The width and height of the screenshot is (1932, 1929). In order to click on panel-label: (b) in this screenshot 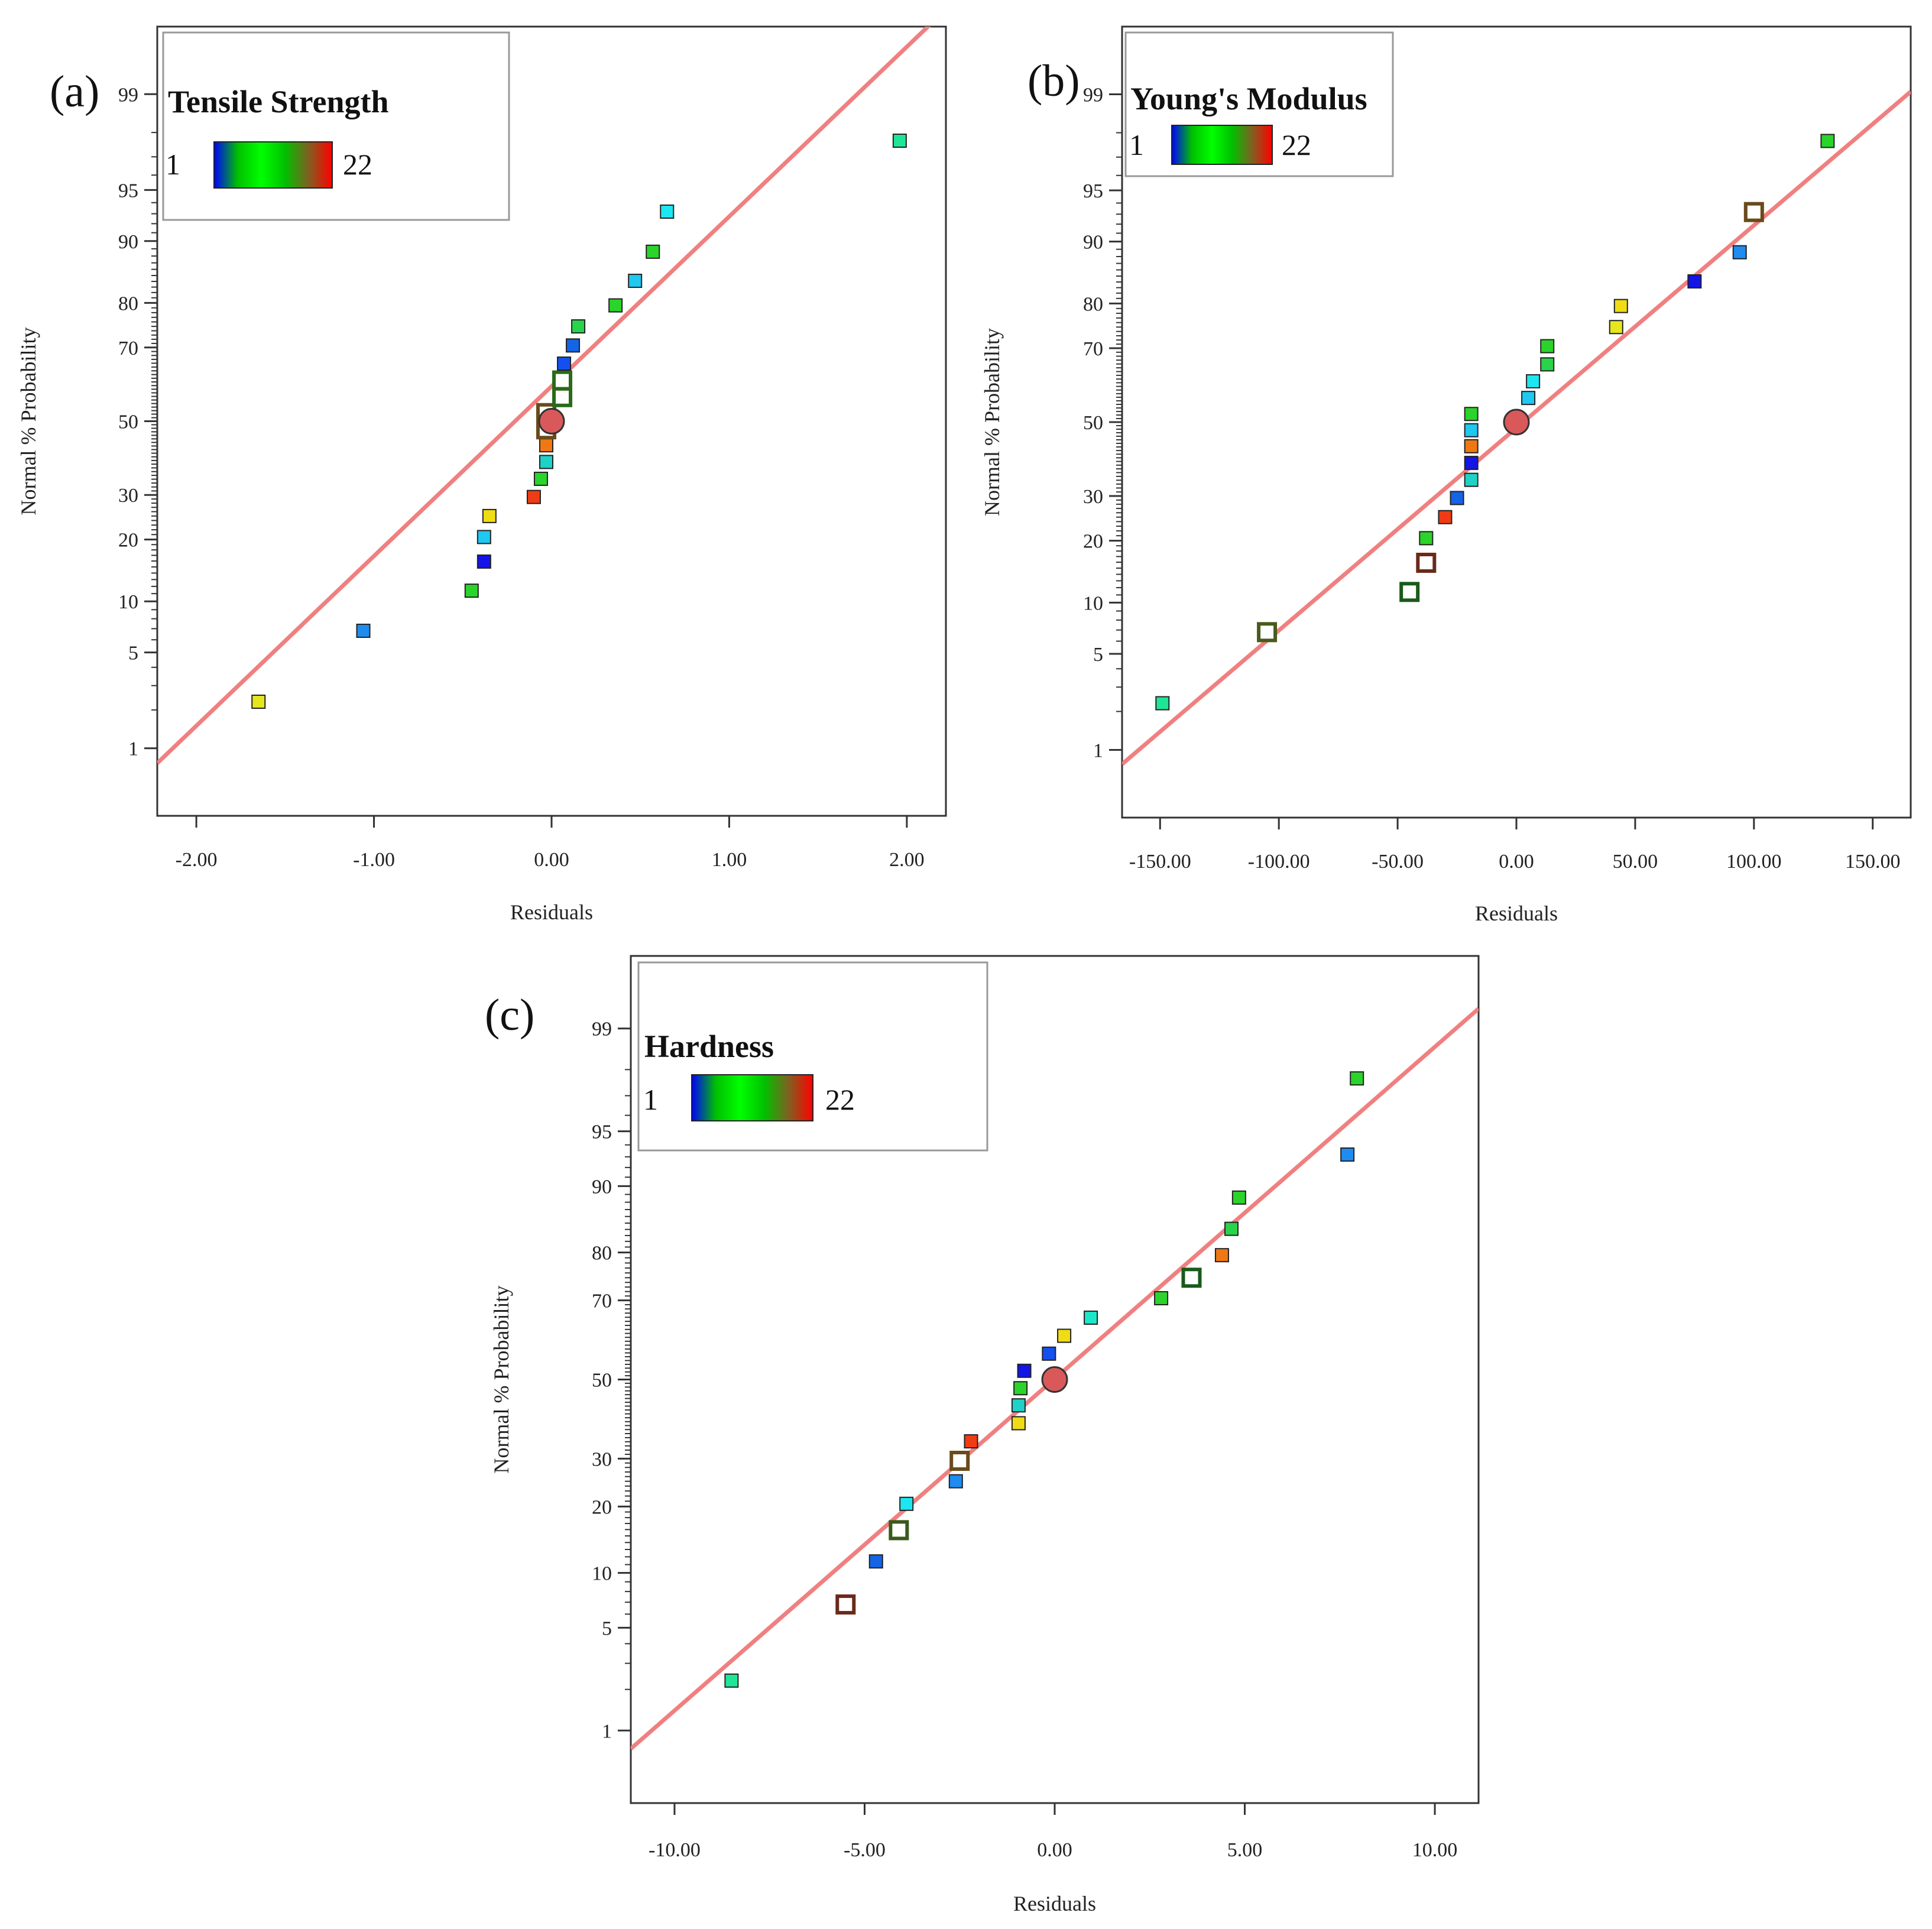, I will do `click(1053, 81)`.